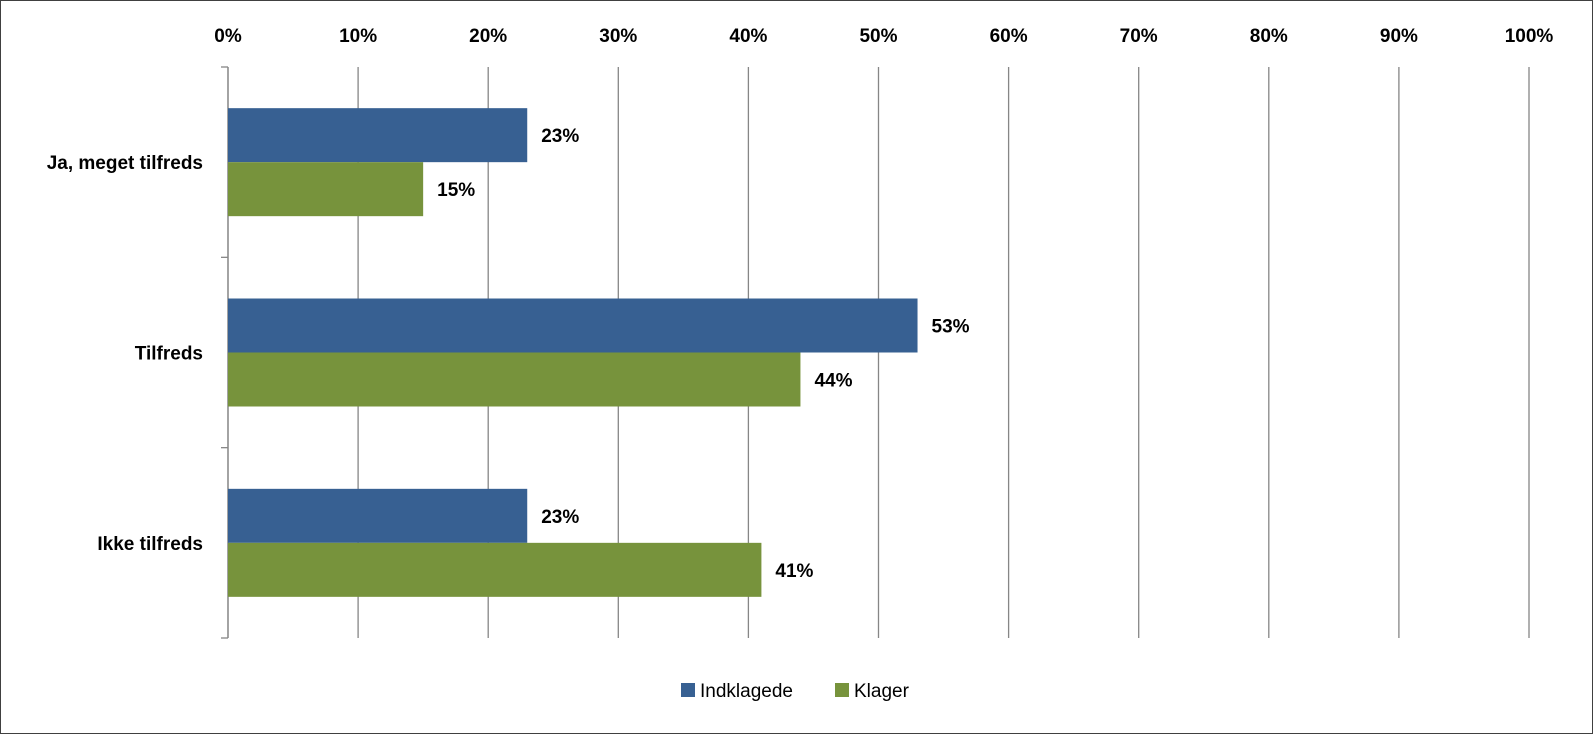  I want to click on x-tick-label: 30%, so click(618, 36).